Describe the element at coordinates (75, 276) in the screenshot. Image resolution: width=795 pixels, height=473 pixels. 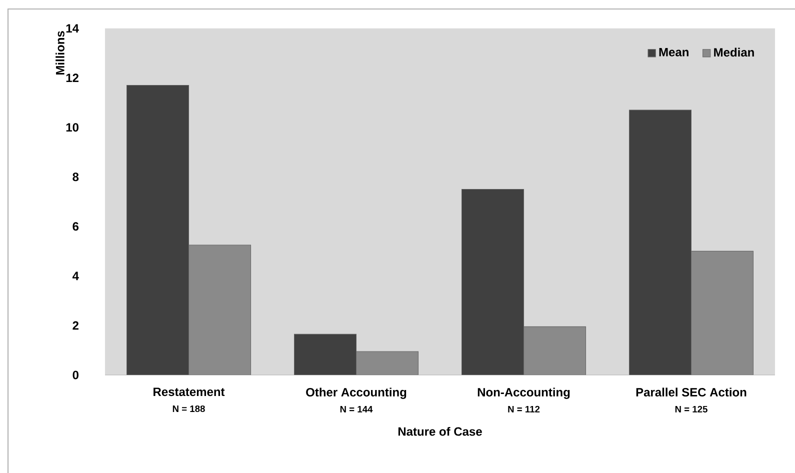
I see `y-tick-label: 4` at that location.